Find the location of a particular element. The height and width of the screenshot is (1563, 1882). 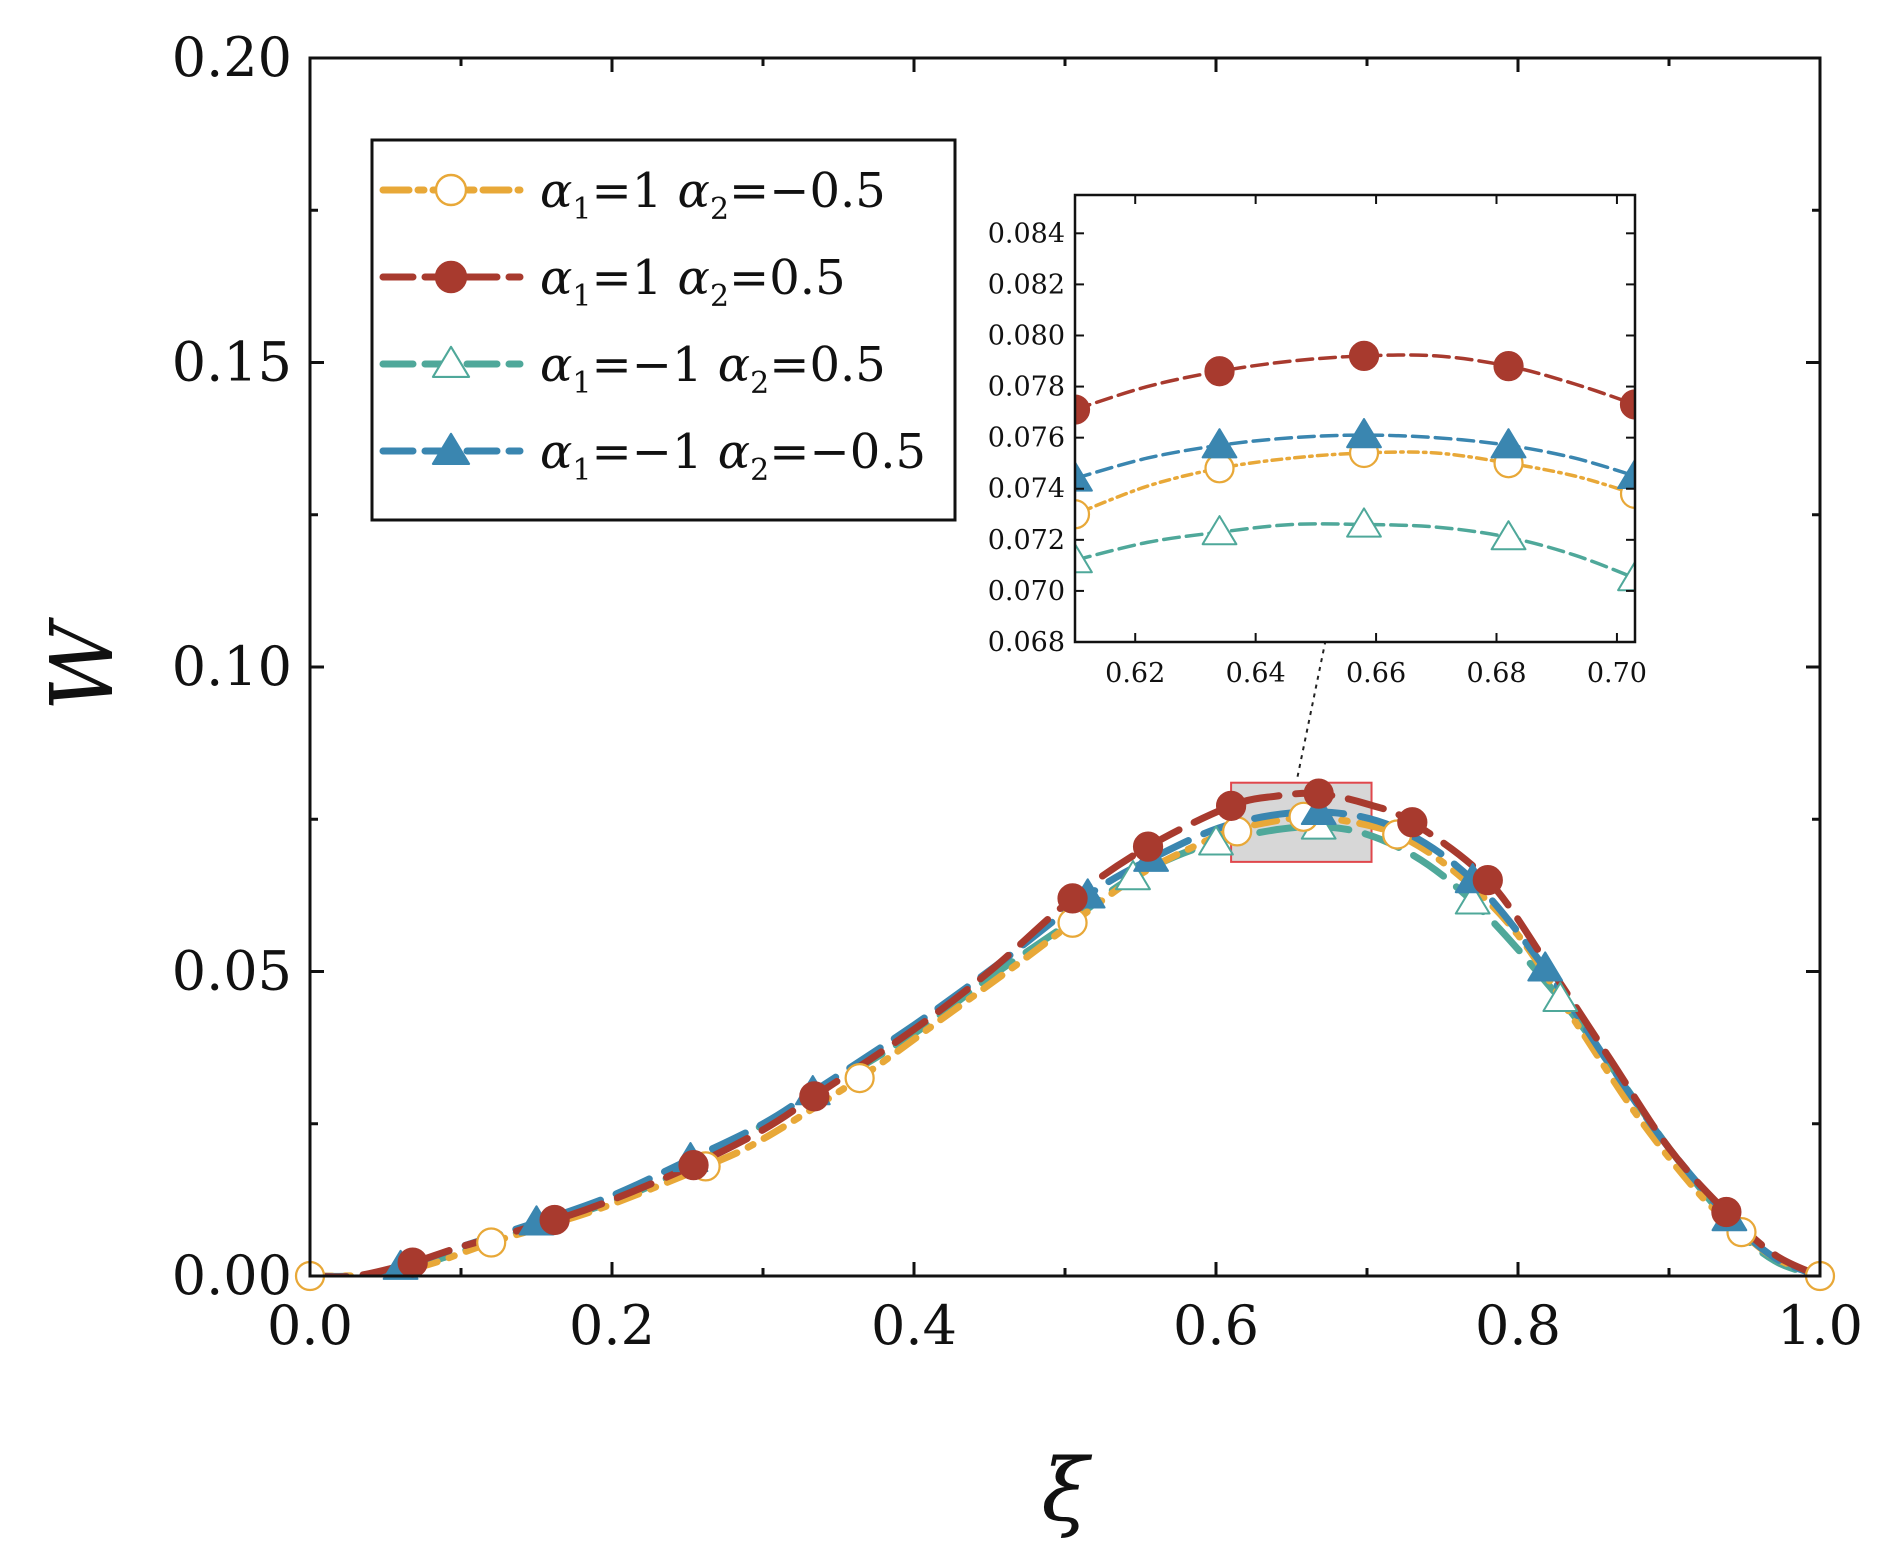

inset-y-tick-label: 0.068 is located at coordinates (1026, 642).